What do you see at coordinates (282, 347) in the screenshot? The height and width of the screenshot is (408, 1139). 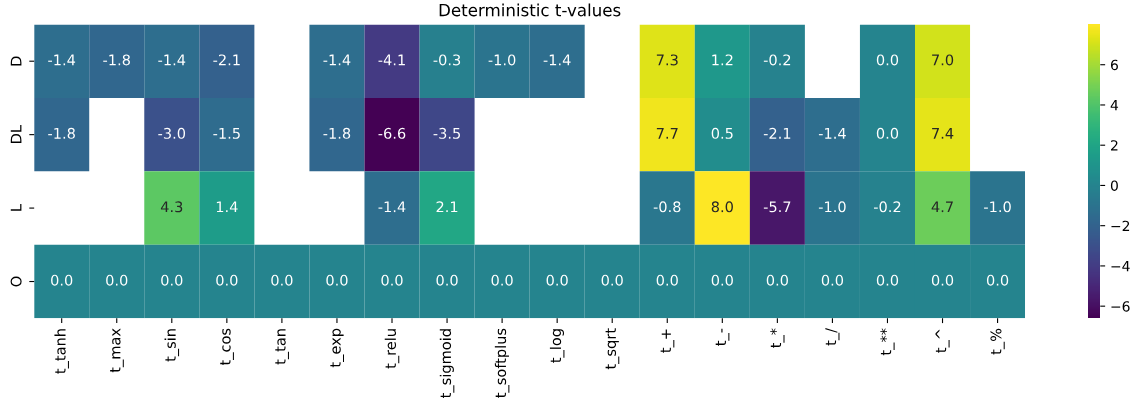 I see `x-tick-label: t_tan` at bounding box center [282, 347].